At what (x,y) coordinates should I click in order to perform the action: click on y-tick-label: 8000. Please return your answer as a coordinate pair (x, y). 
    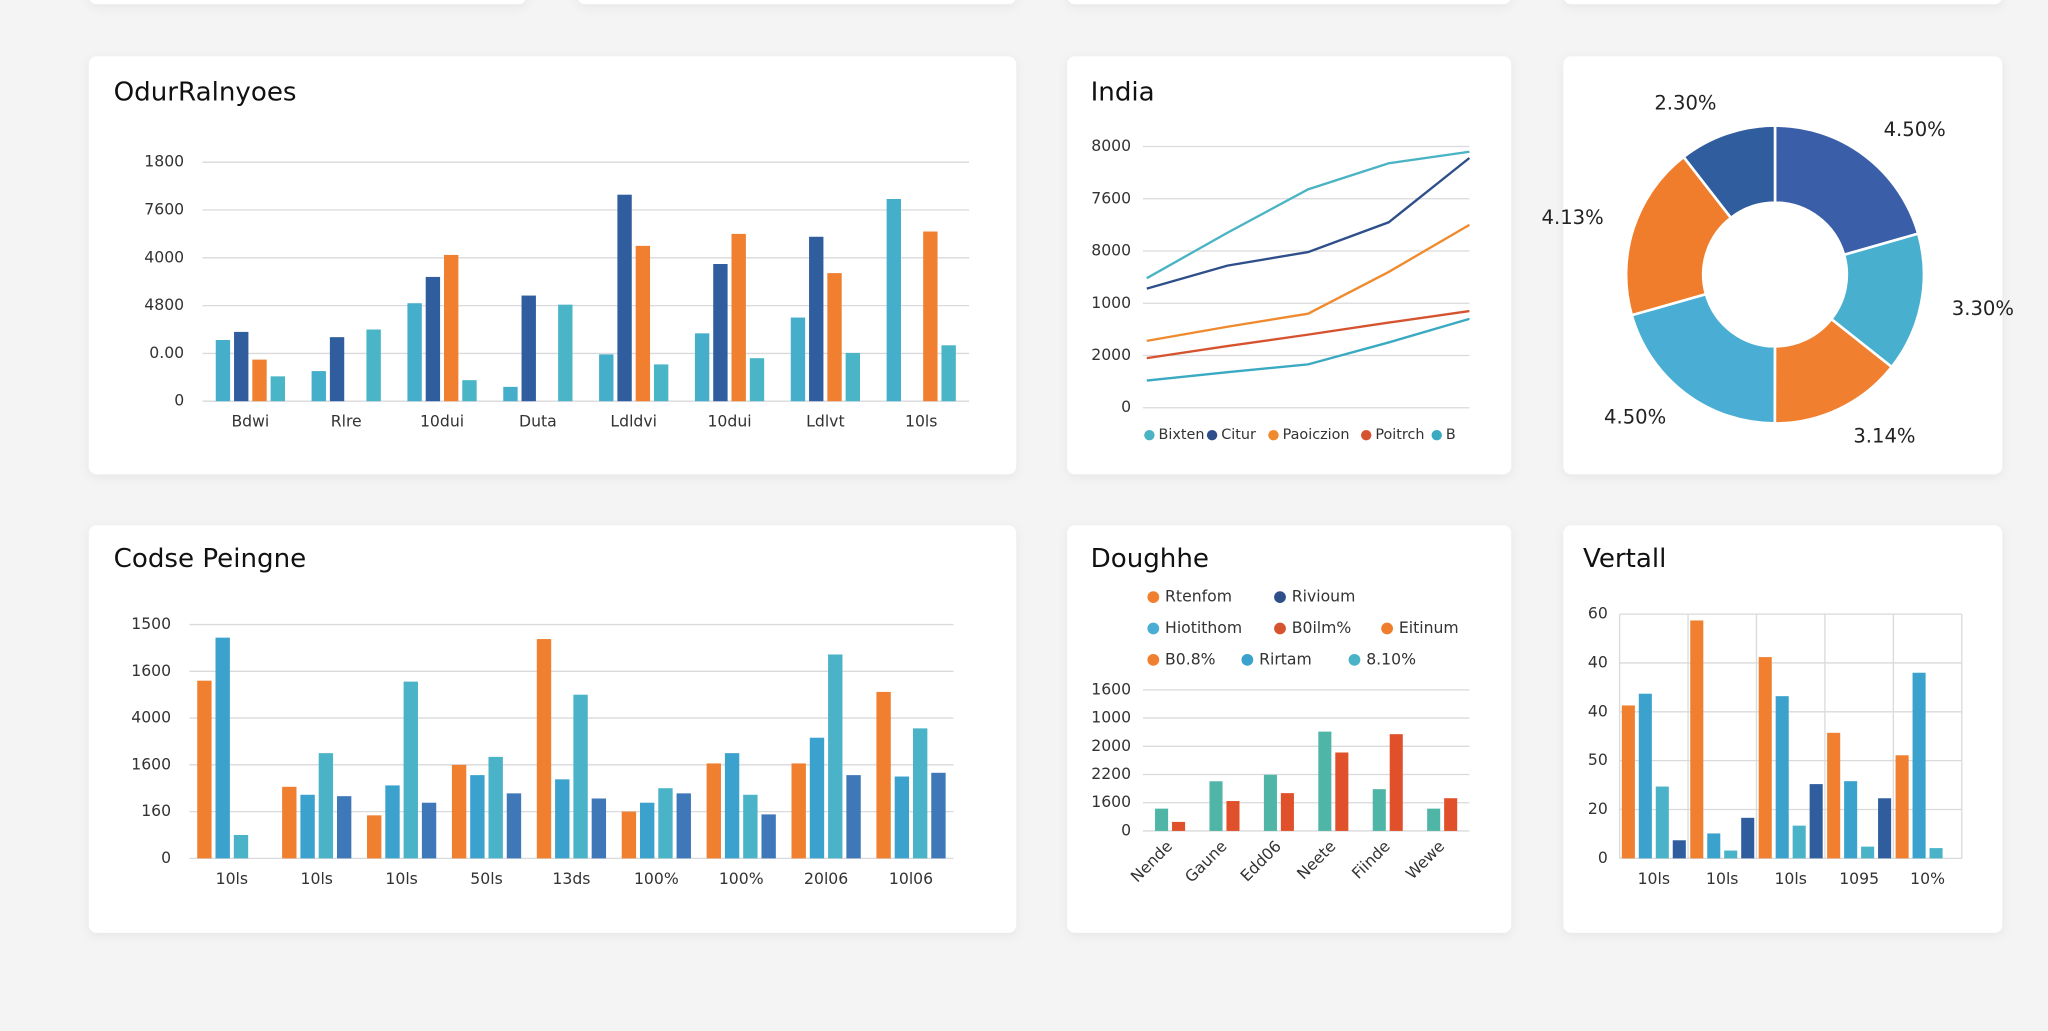
    Looking at the image, I should click on (1111, 145).